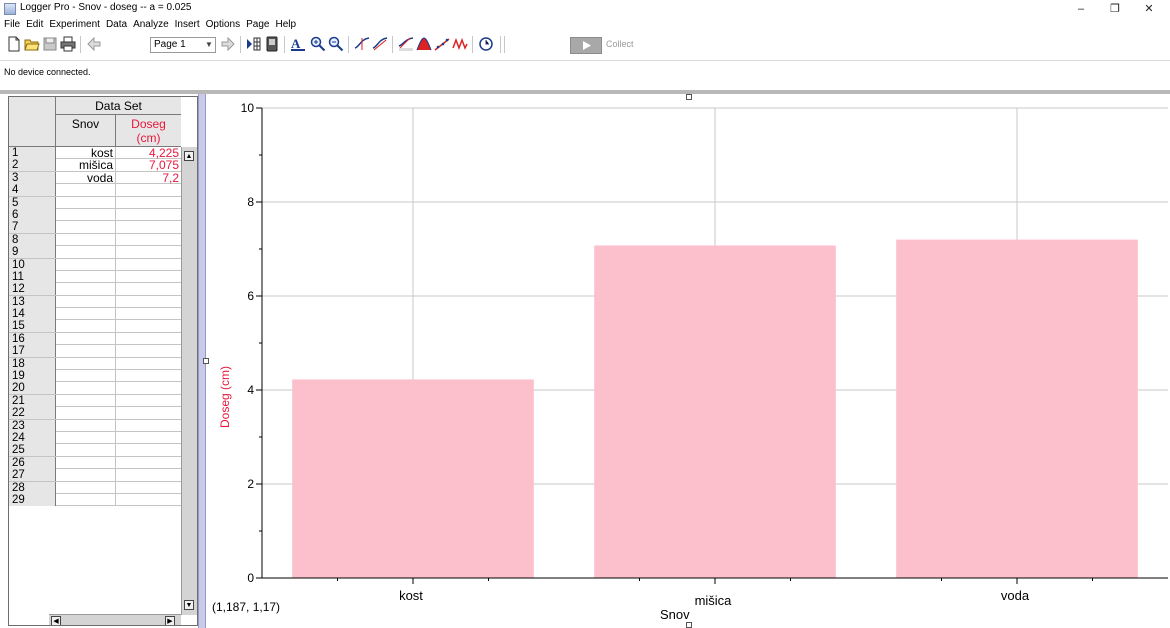  I want to click on zoom-in-icon, so click(318, 44).